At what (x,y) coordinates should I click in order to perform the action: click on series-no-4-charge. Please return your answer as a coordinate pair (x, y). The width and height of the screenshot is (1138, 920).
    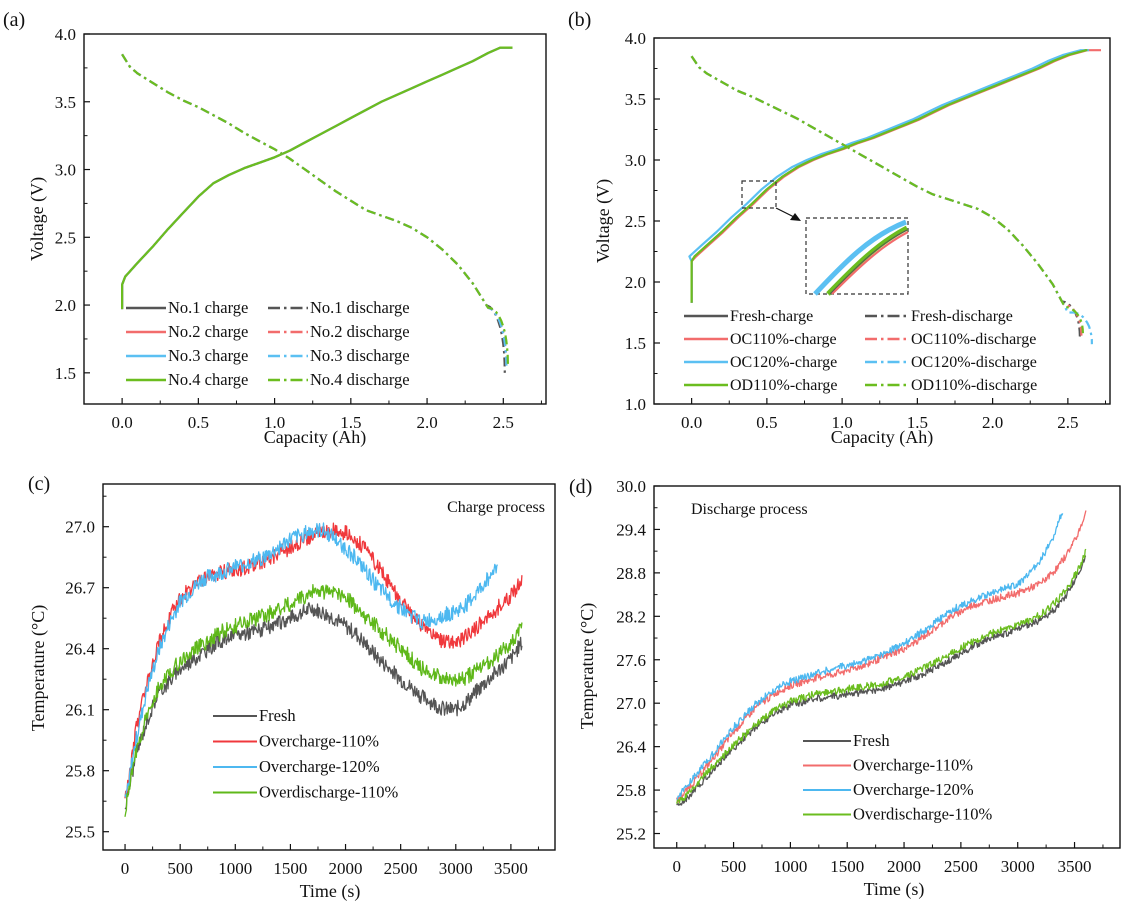
    Looking at the image, I should click on (317, 178).